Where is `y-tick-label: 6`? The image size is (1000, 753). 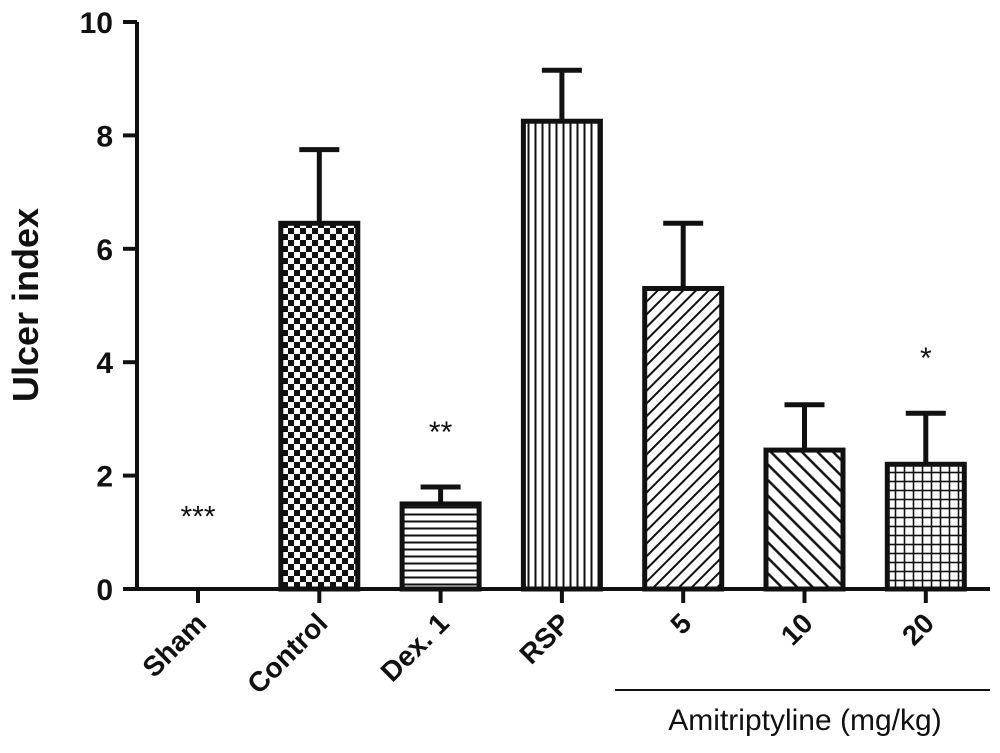
y-tick-label: 6 is located at coordinates (104, 250).